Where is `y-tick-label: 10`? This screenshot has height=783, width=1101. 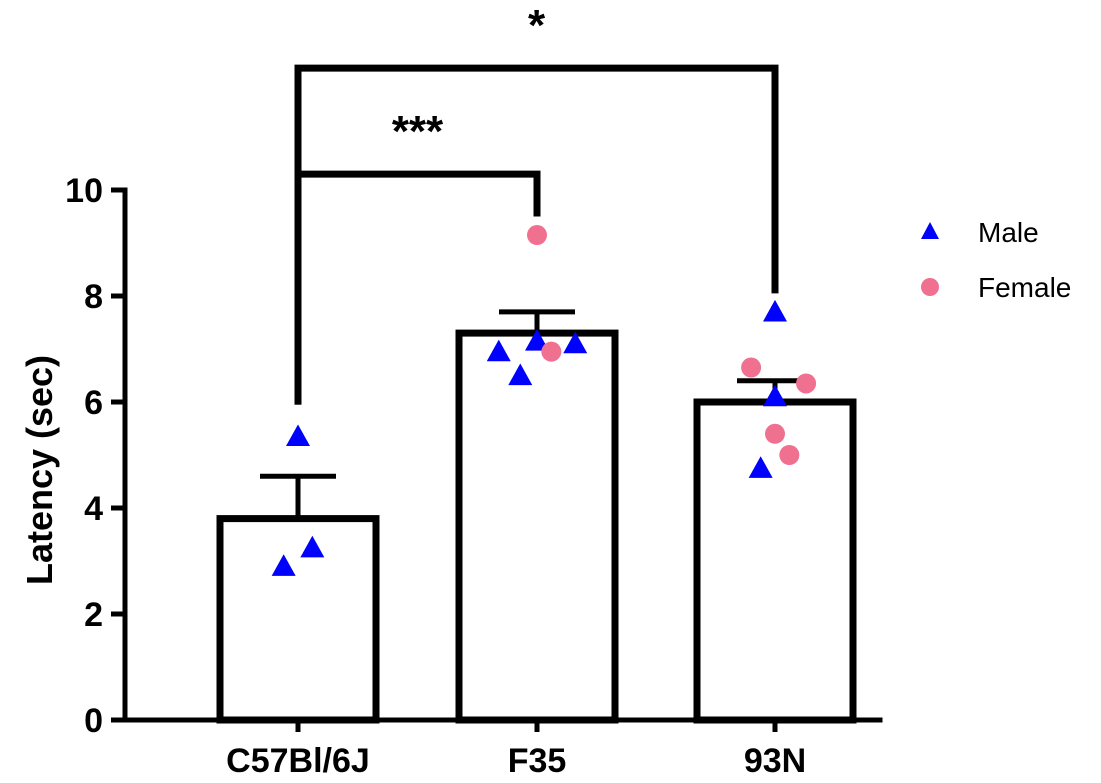 y-tick-label: 10 is located at coordinates (84, 191).